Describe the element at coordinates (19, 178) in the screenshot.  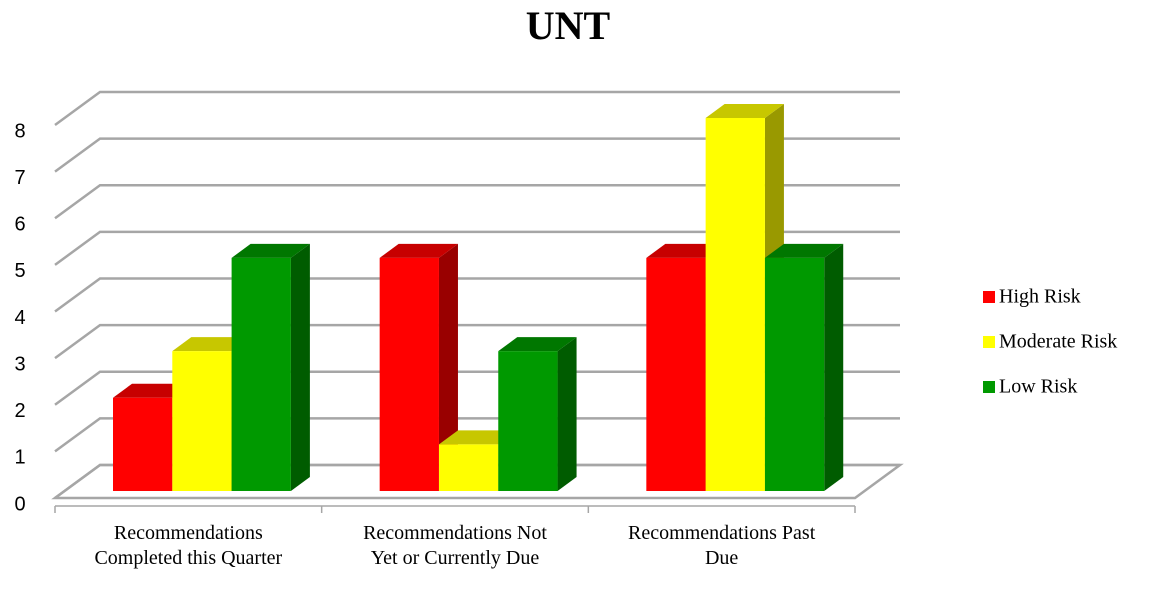
I see `y-tick-label: 7` at that location.